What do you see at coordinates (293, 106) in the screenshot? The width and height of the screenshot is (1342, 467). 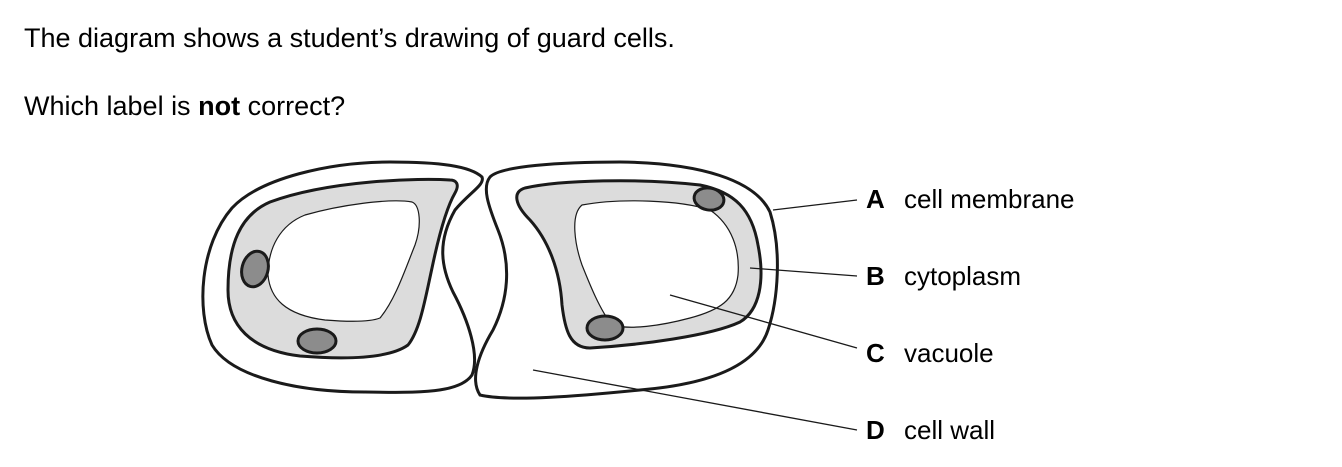 I see `prompt-end: correct?` at bounding box center [293, 106].